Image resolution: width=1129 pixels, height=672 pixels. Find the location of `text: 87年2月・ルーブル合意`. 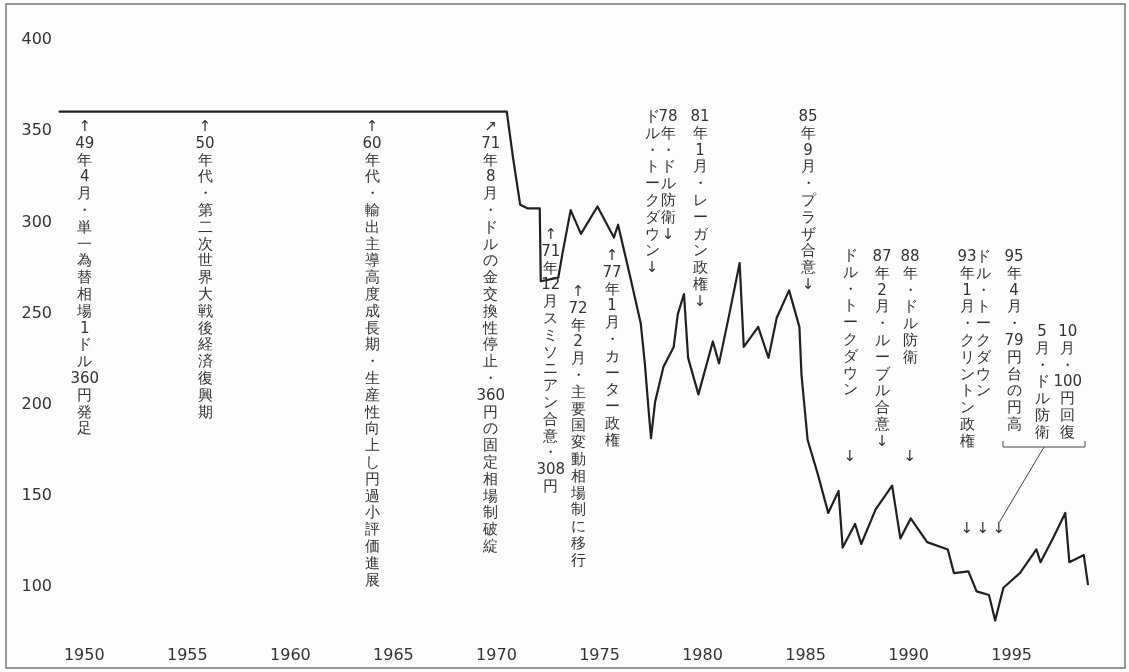

text: 87年2月・ルーブル合意 is located at coordinates (882, 340).